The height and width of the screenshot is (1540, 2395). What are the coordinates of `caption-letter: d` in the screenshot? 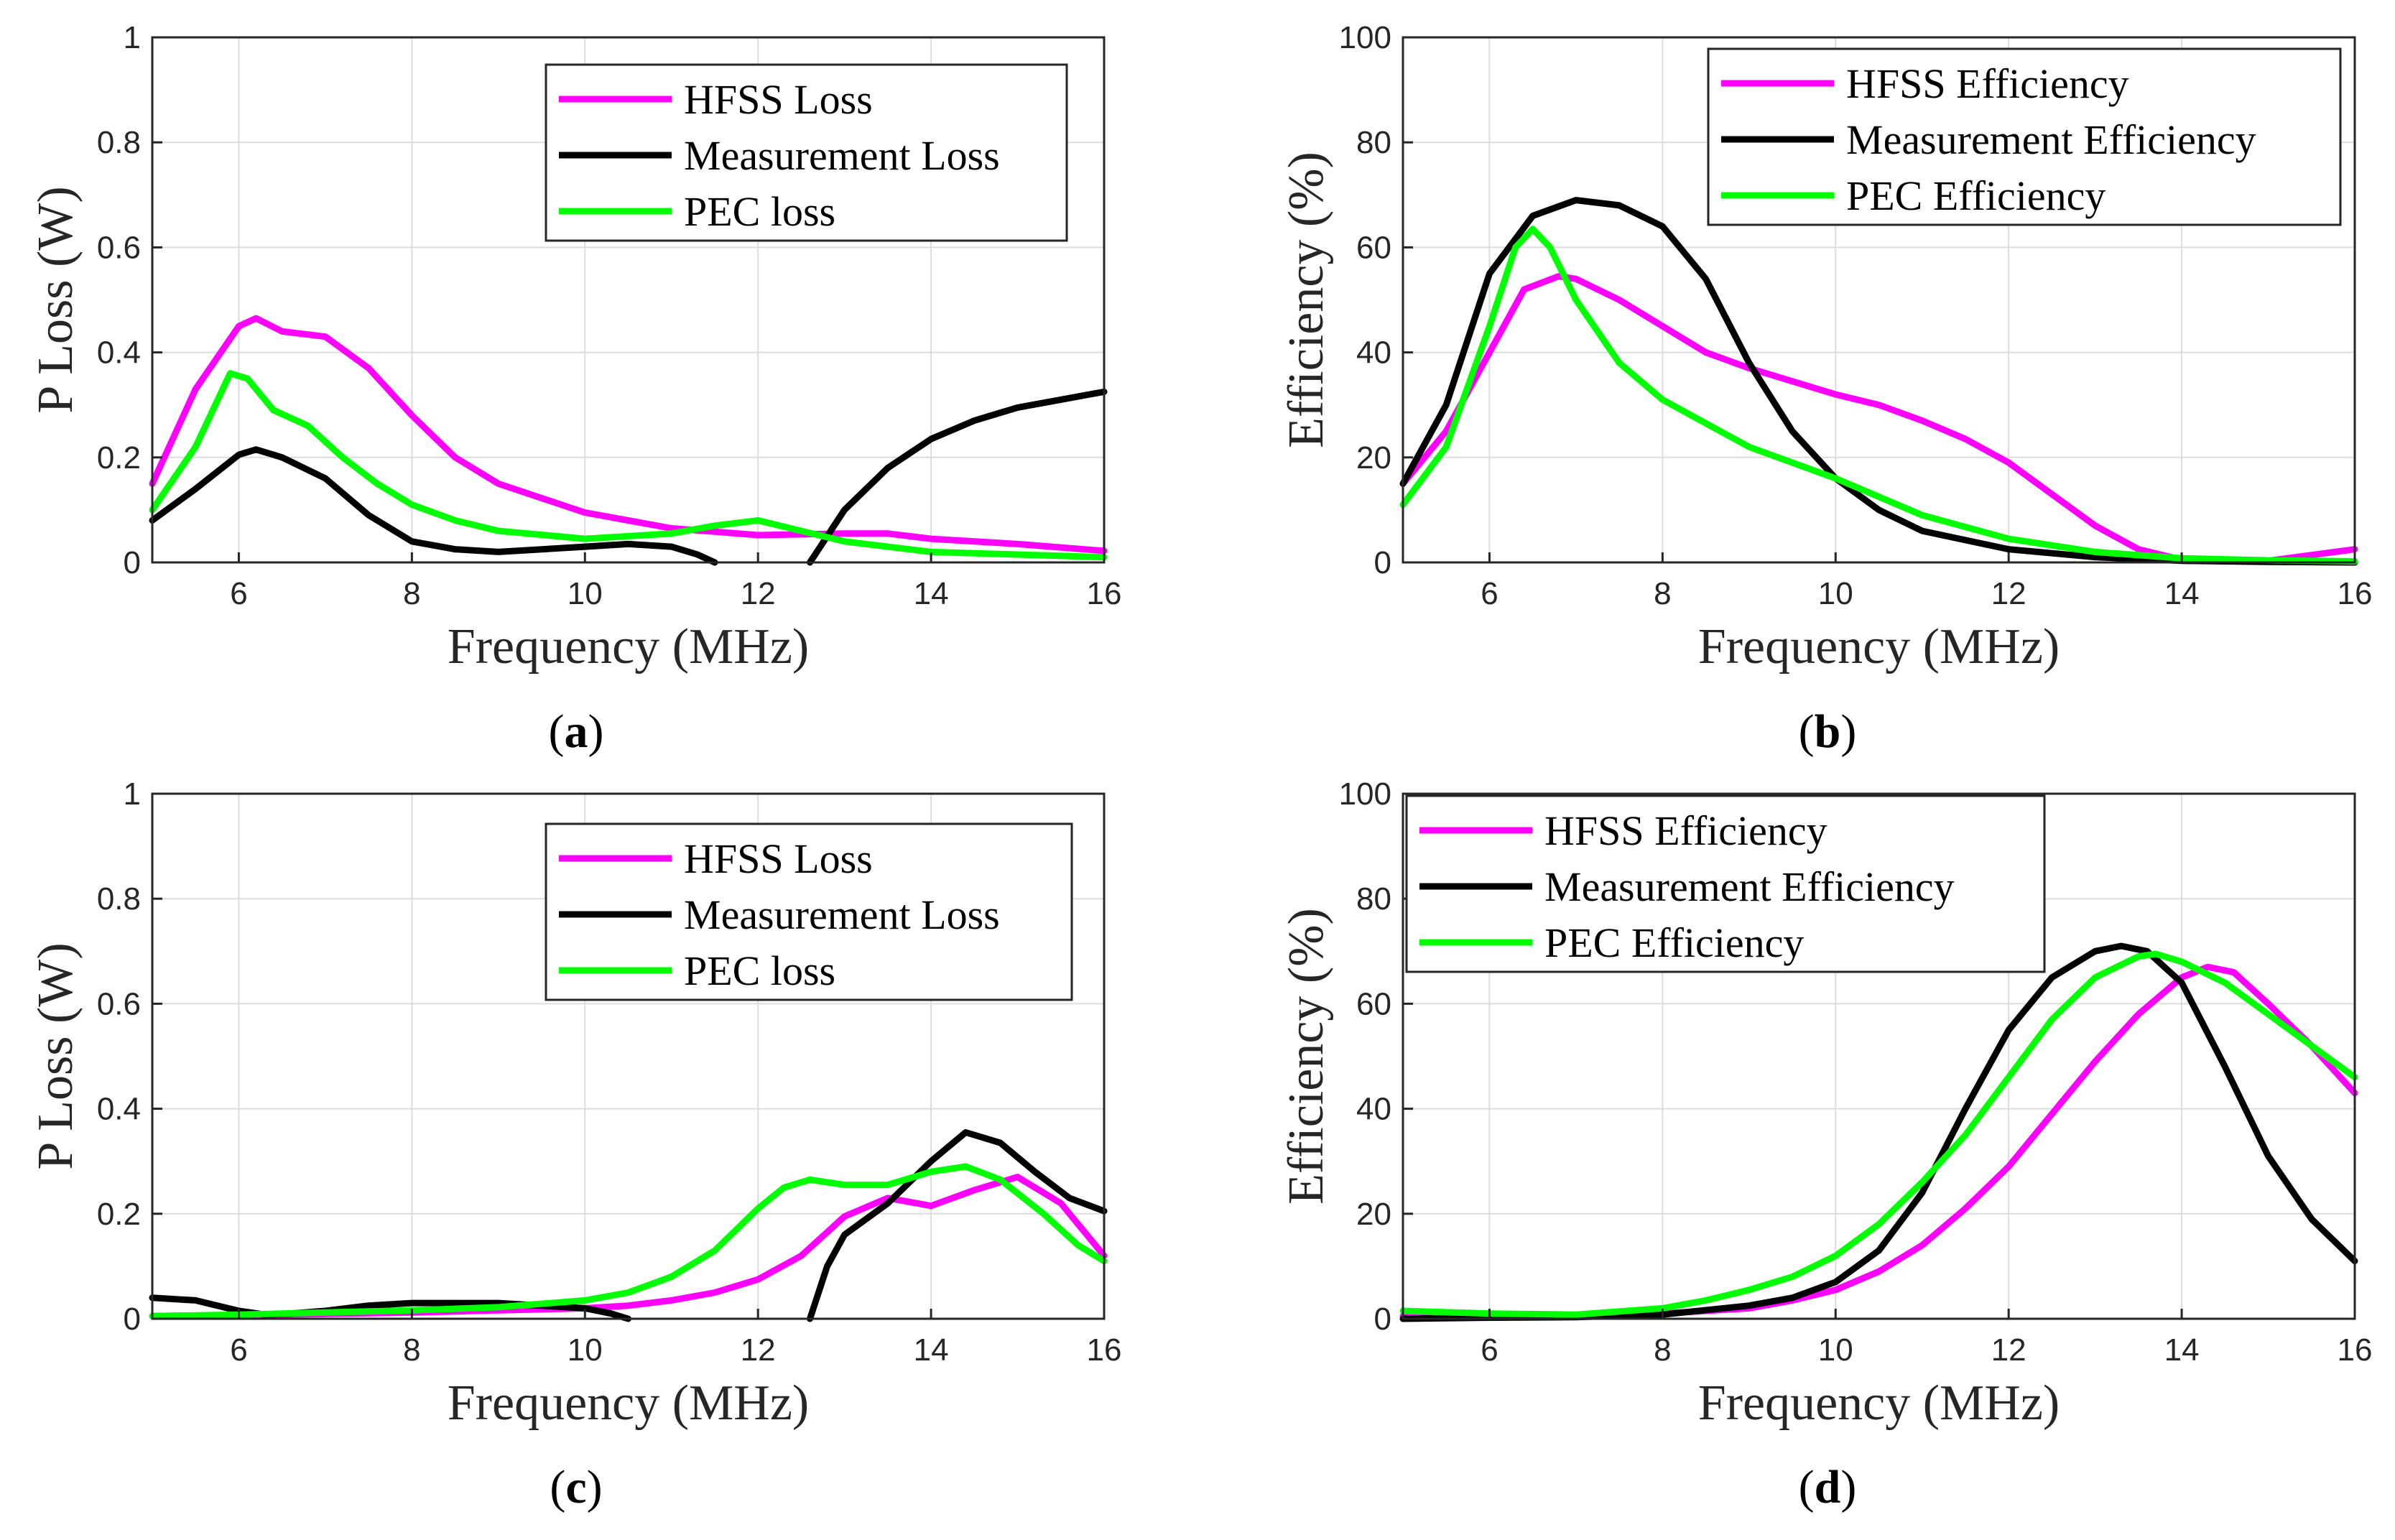 It's located at (1828, 1487).